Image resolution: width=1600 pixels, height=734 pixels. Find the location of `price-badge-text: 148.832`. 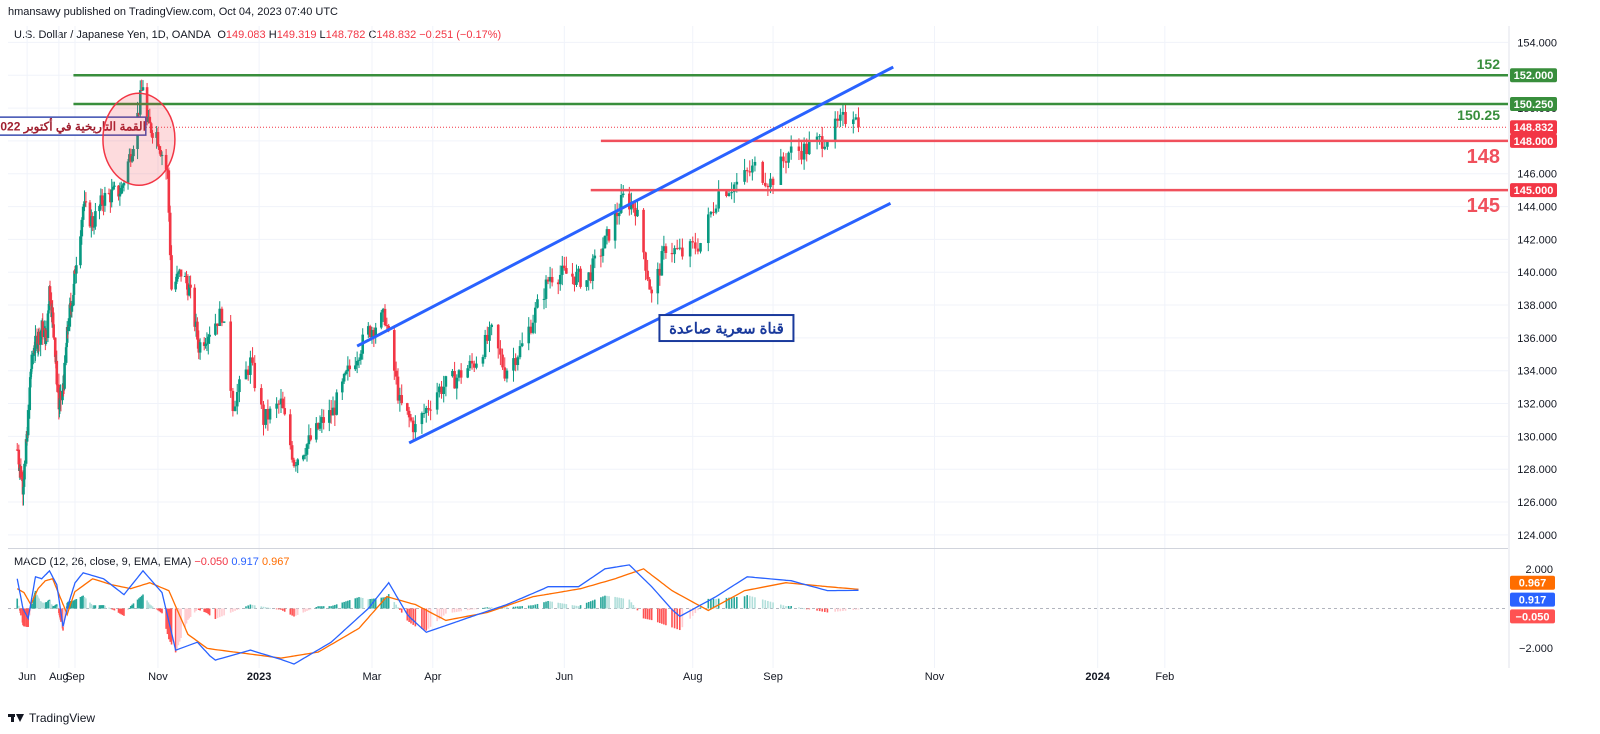

price-badge-text: 148.832 is located at coordinates (1534, 128).